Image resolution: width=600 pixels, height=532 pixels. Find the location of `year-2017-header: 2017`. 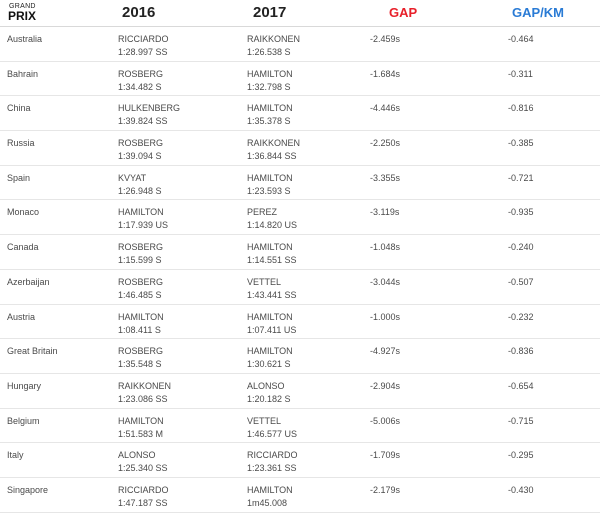

year-2017-header: 2017 is located at coordinates (270, 12).